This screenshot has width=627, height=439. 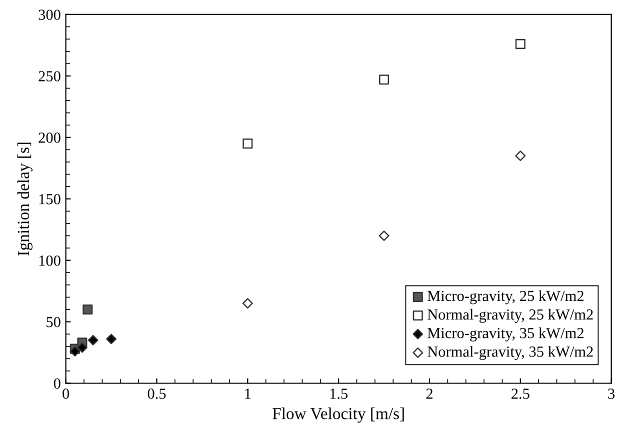 I want to click on x-tick-label: 1.5, so click(x=339, y=393).